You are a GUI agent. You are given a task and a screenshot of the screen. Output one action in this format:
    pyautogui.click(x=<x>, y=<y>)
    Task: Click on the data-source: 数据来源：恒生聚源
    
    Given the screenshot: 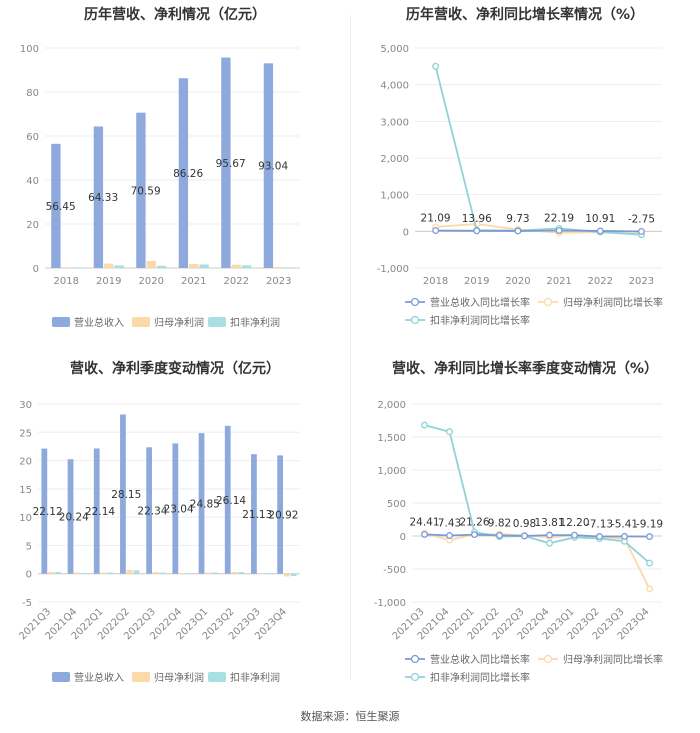 What is the action you would take?
    pyautogui.click(x=350, y=716)
    